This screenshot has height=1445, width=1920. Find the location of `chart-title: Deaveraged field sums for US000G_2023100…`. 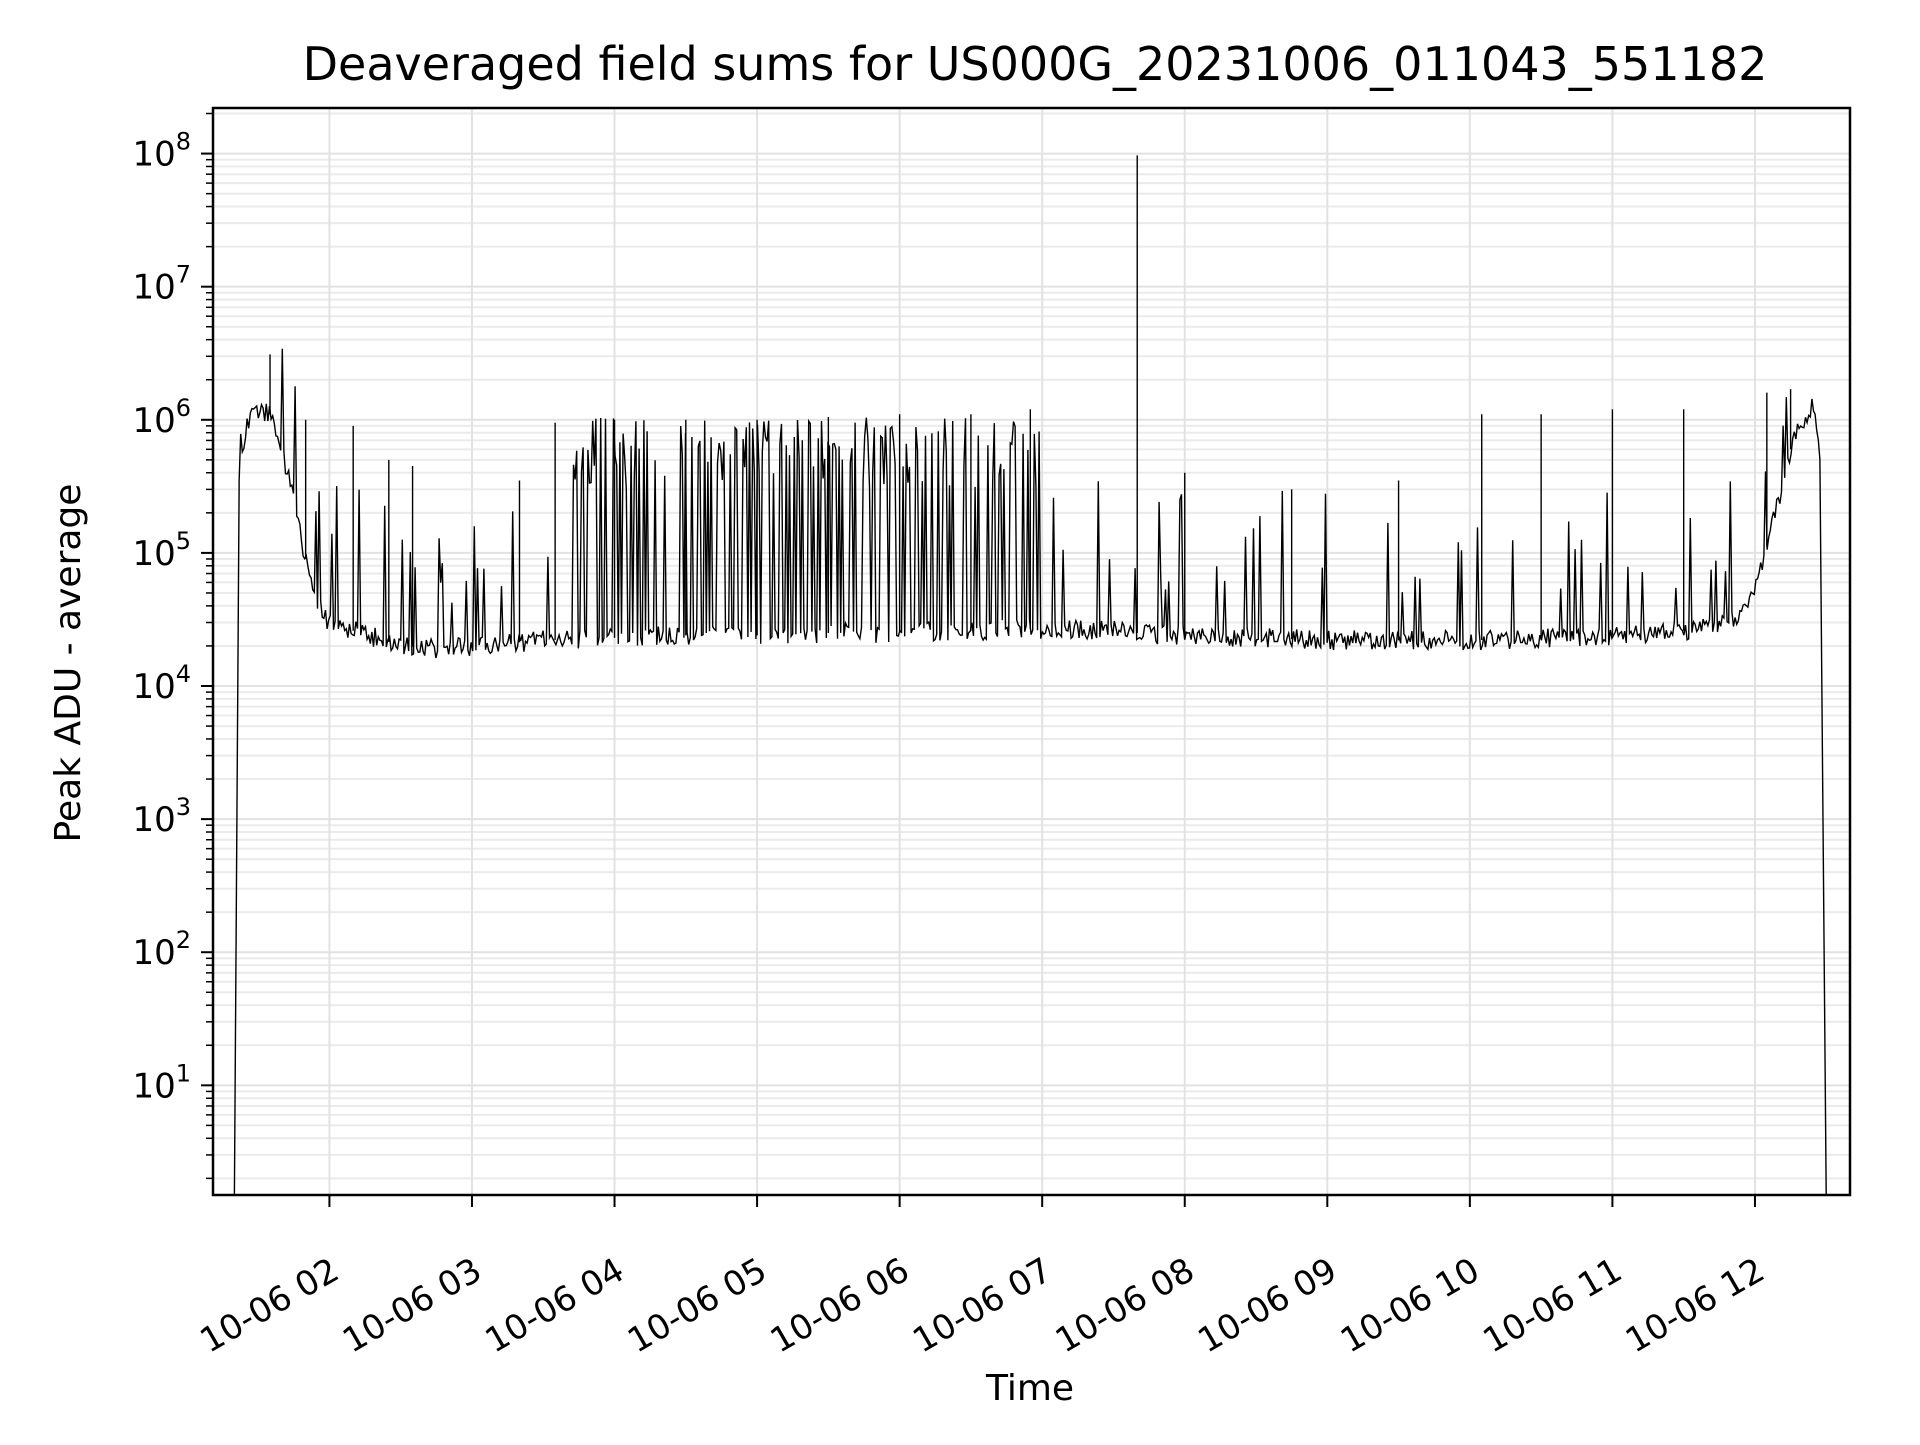

chart-title: Deaveraged field sums for US000G_2023100… is located at coordinates (1035, 64).